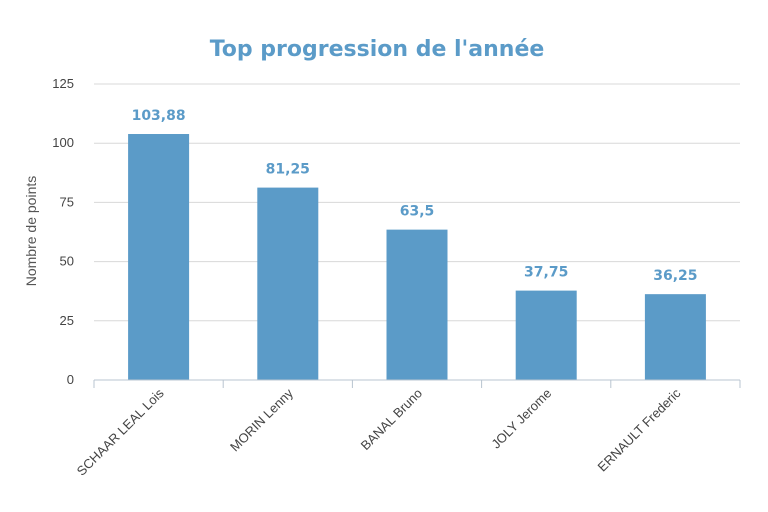 Image resolution: width=768 pixels, height=512 pixels. Describe the element at coordinates (63, 231) in the screenshot. I see `y-tick-labels: 0 25 50 75 100 125` at that location.